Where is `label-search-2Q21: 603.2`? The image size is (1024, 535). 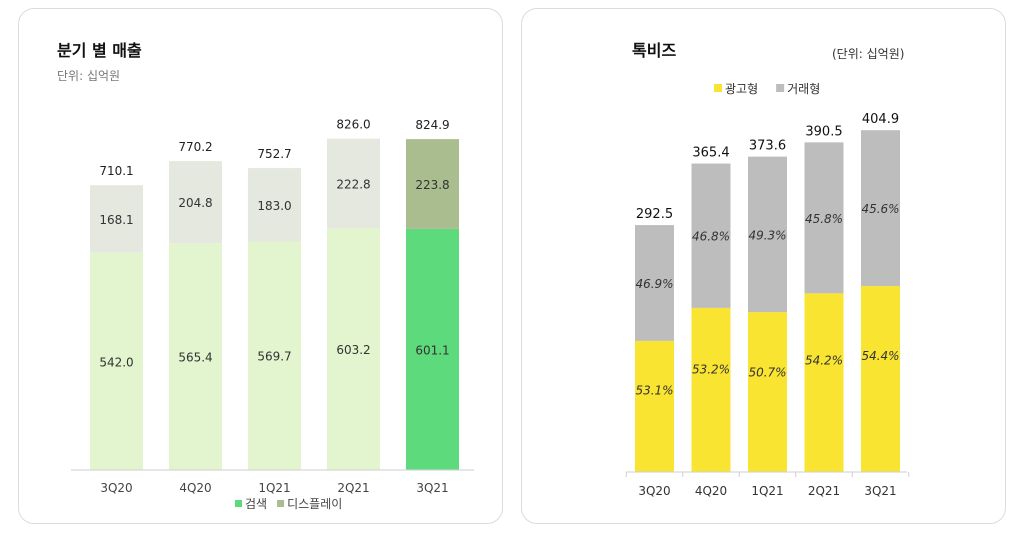
label-search-2Q21: 603.2 is located at coordinates (353, 350).